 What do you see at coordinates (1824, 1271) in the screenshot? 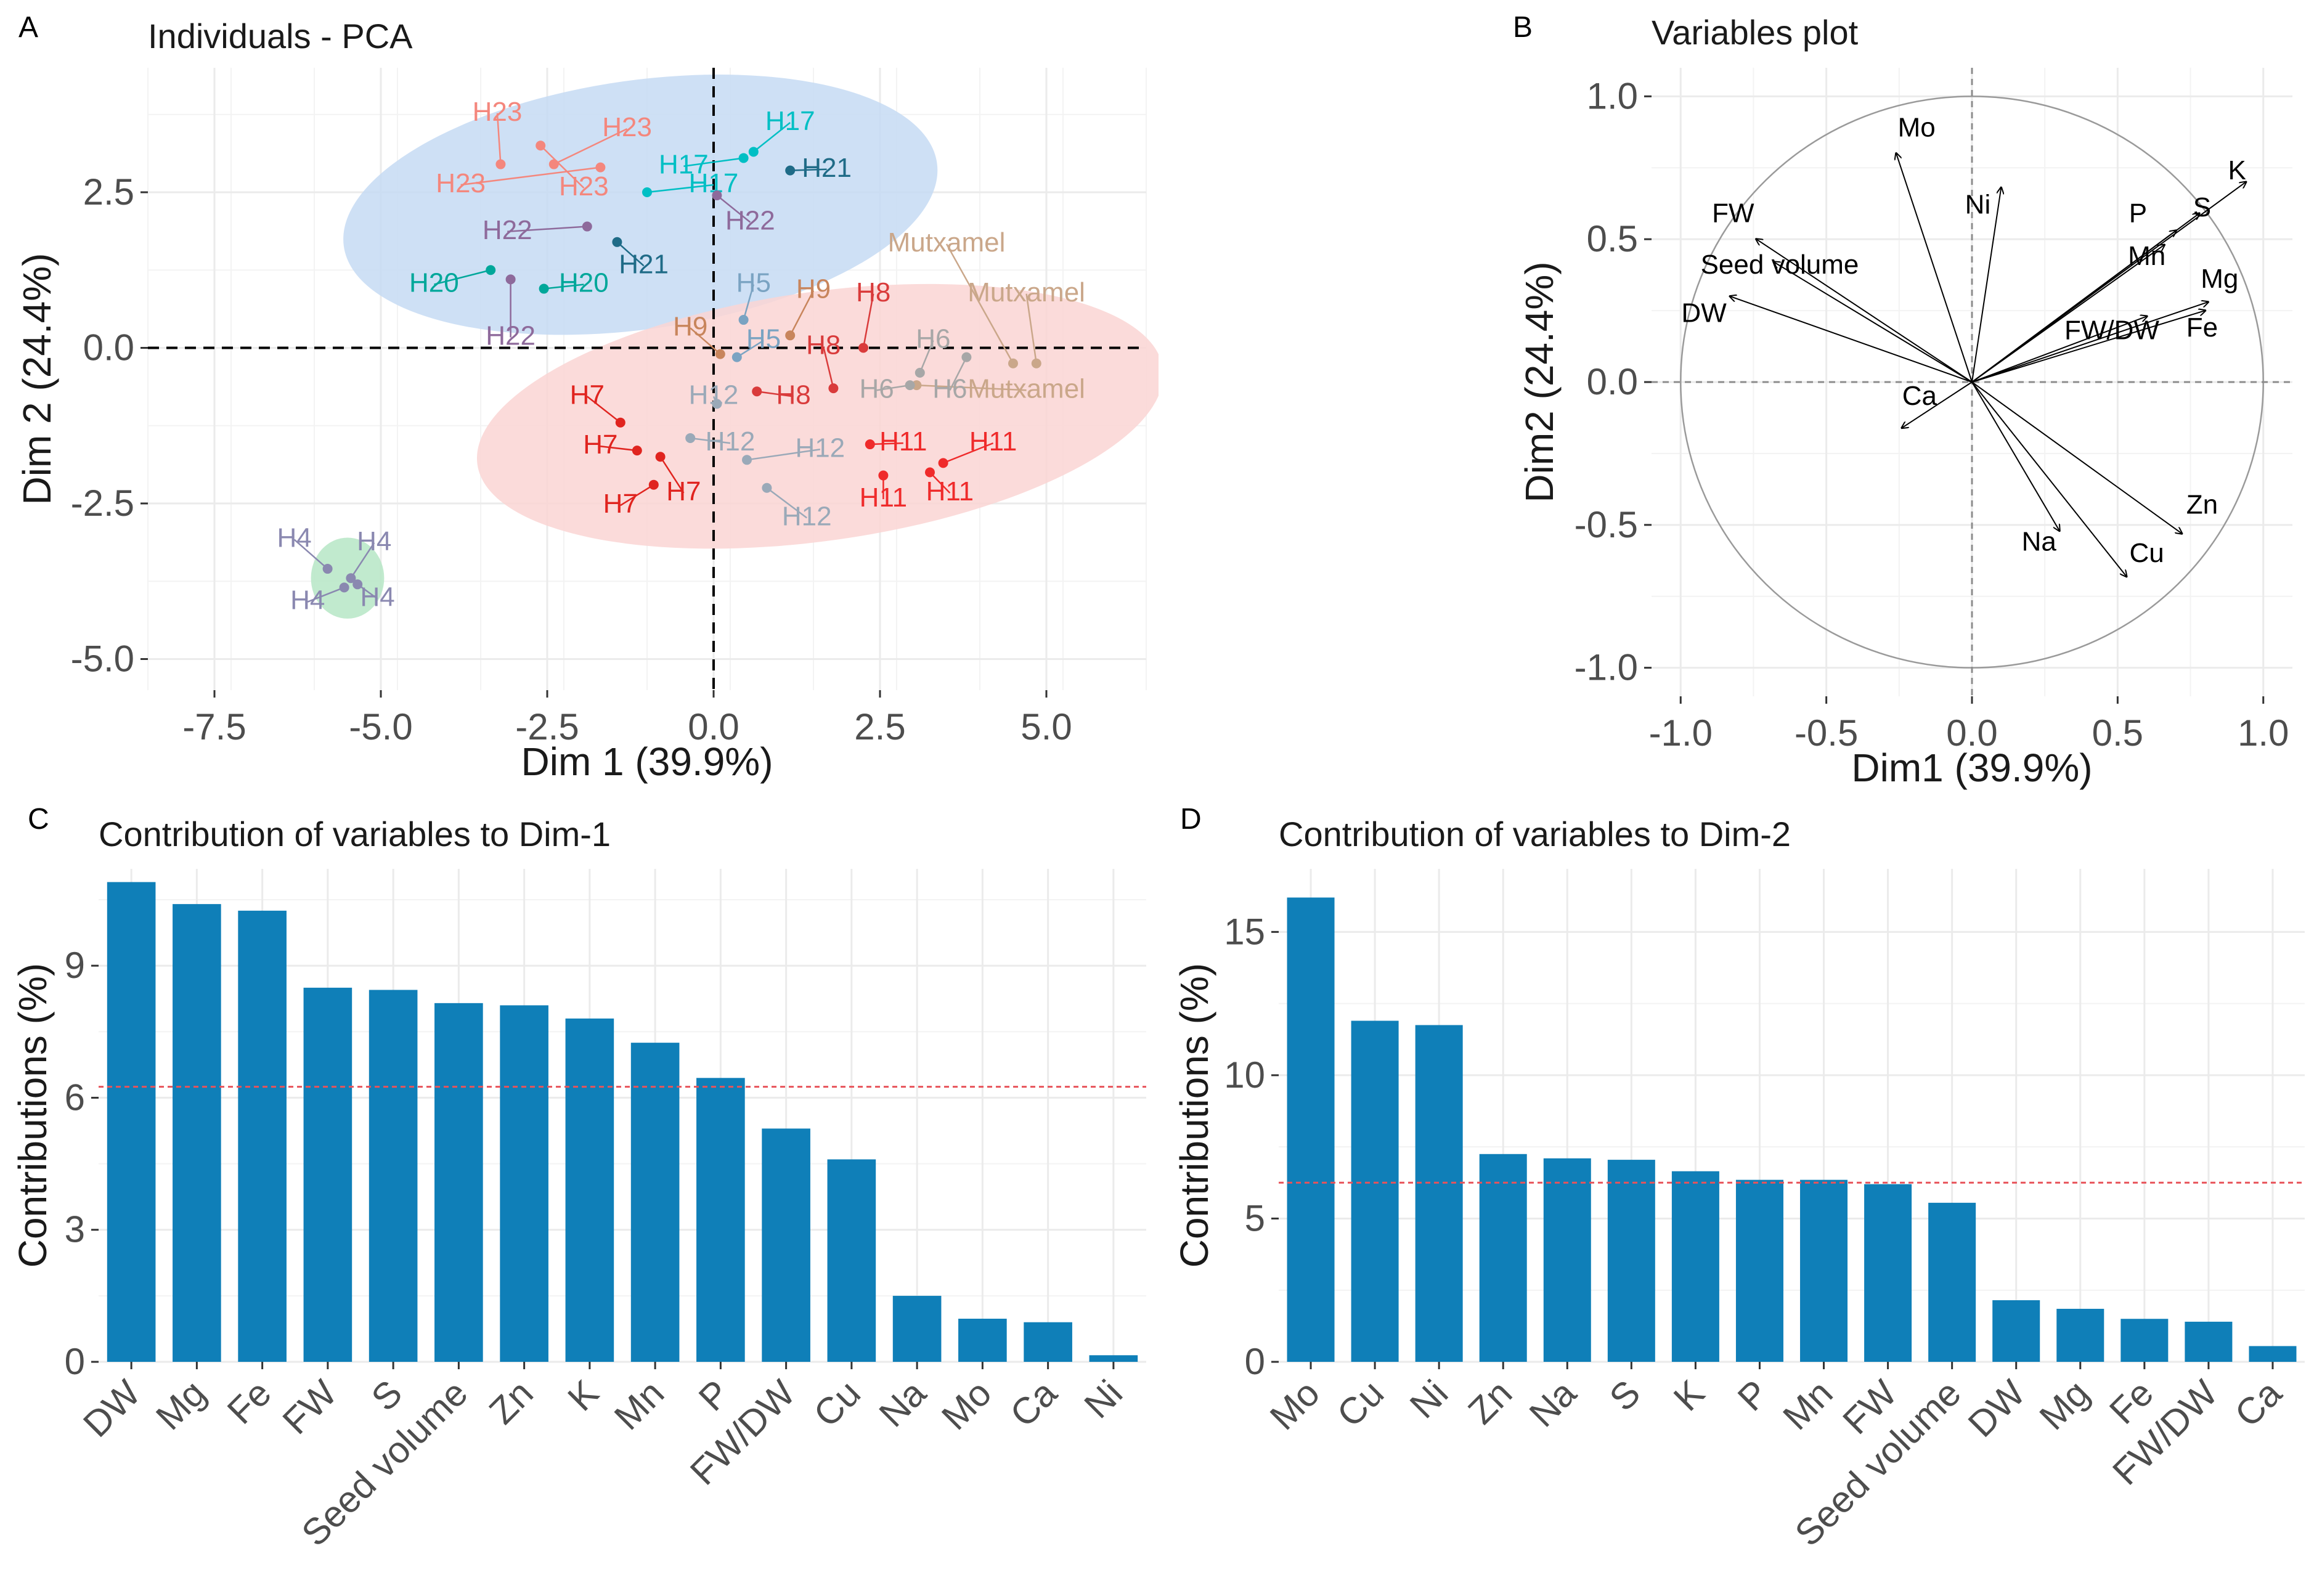
I see `bar-mn` at bounding box center [1824, 1271].